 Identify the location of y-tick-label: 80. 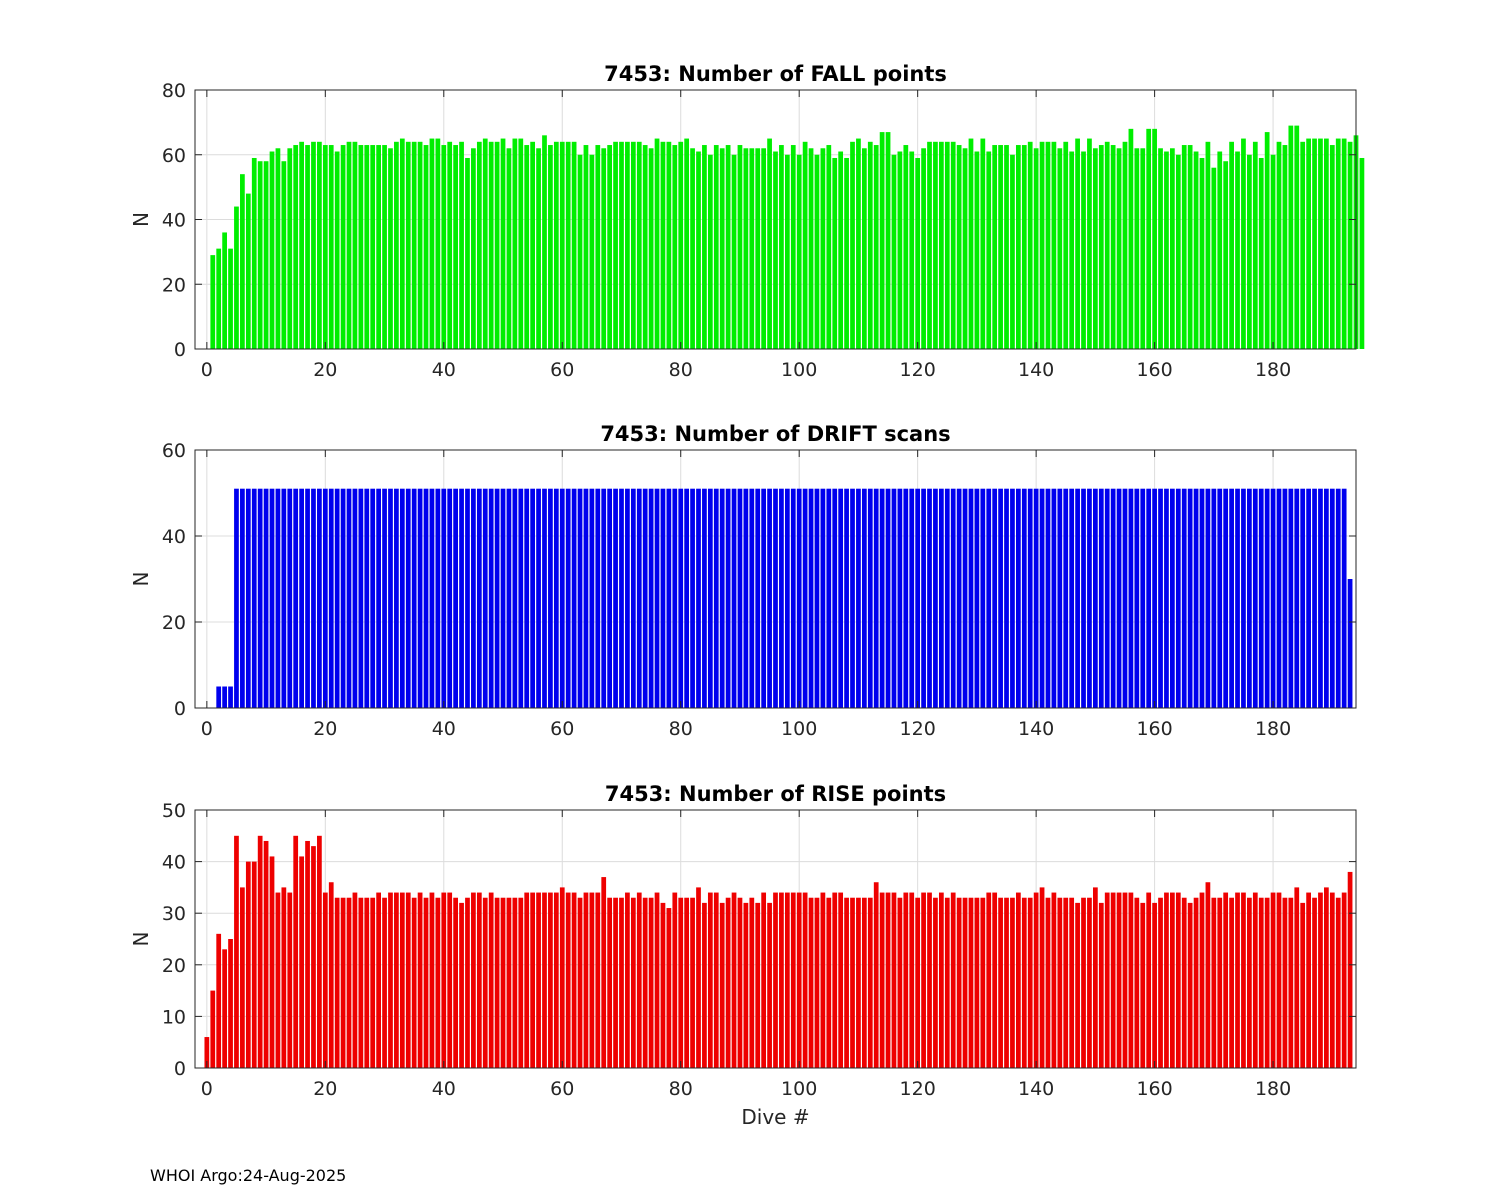
(174, 91).